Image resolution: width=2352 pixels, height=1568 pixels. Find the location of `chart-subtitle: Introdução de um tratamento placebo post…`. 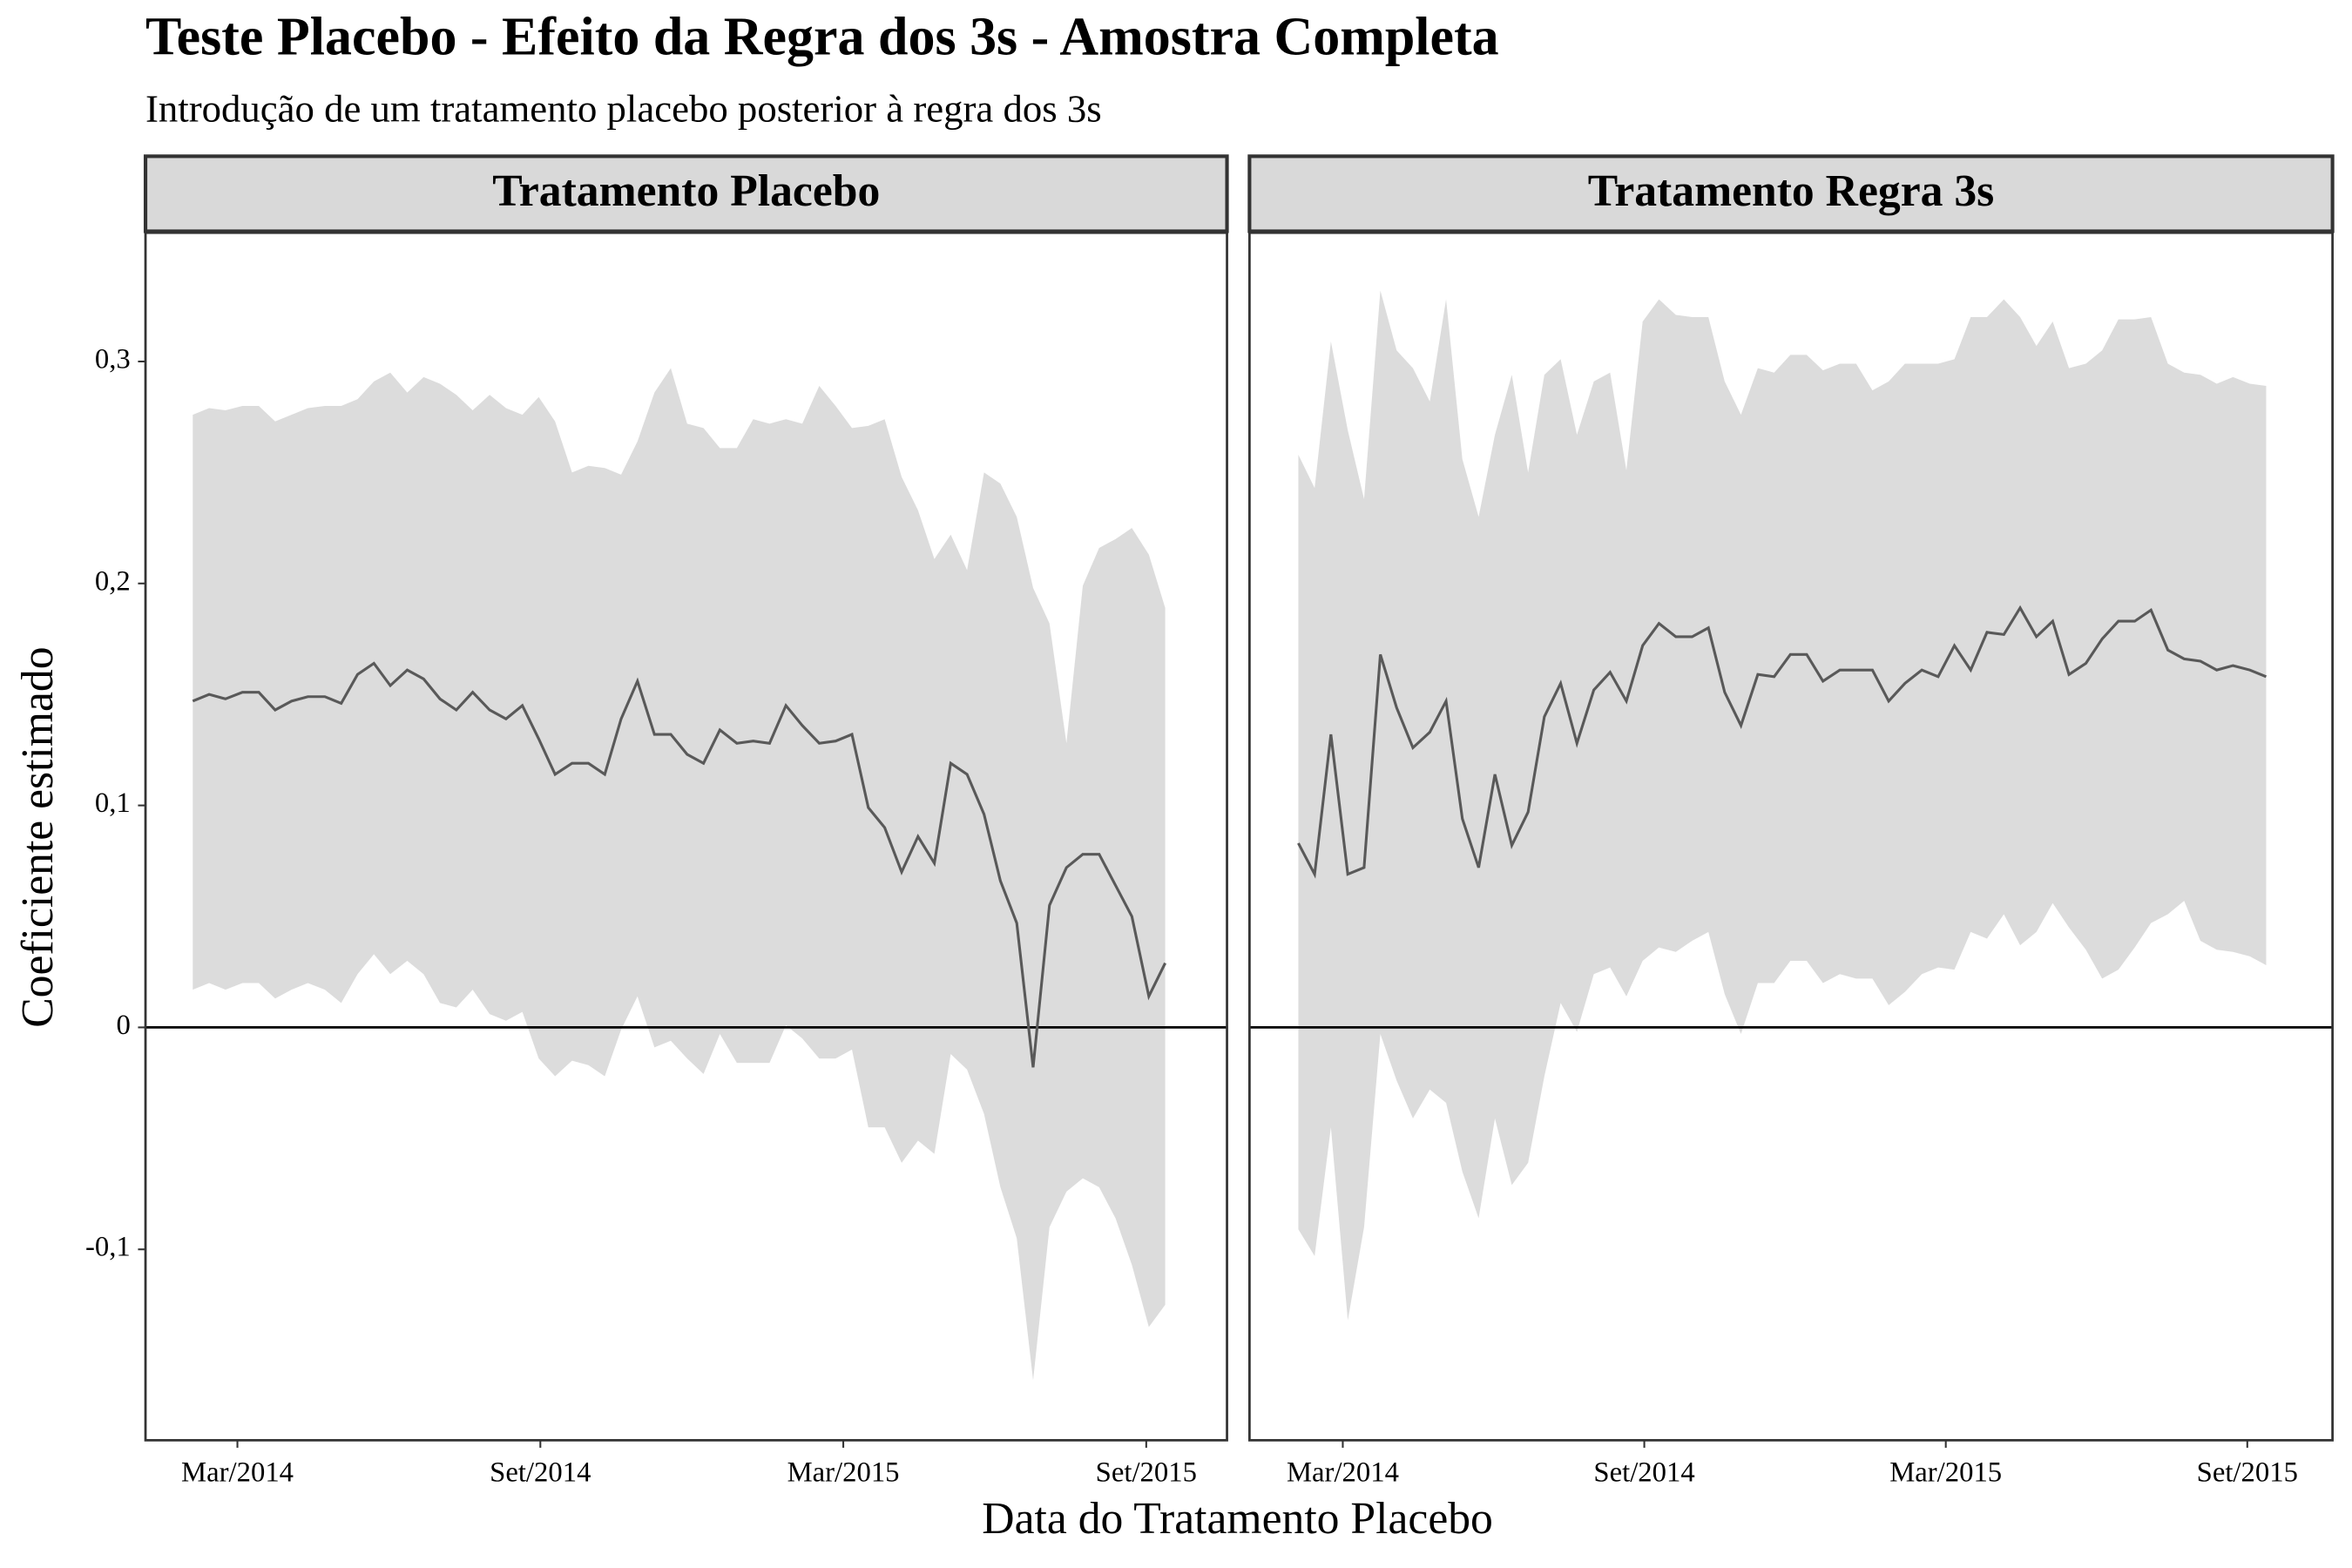

chart-subtitle: Introdução de um tratamento placebo post… is located at coordinates (623, 109).